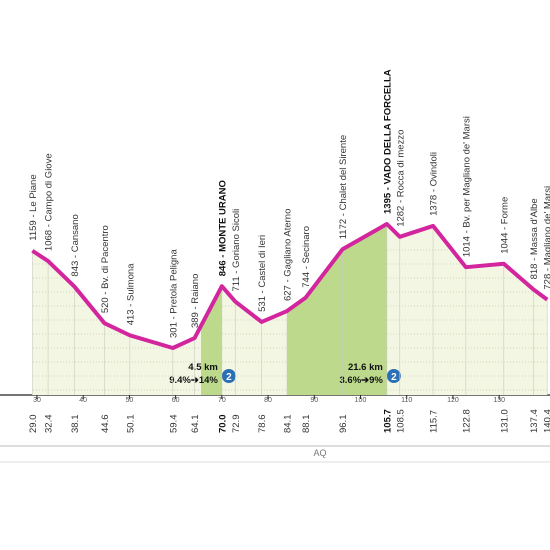 The height and width of the screenshot is (550, 550). I want to click on climb-gradient: 9.4%➔14%, so click(193, 380).